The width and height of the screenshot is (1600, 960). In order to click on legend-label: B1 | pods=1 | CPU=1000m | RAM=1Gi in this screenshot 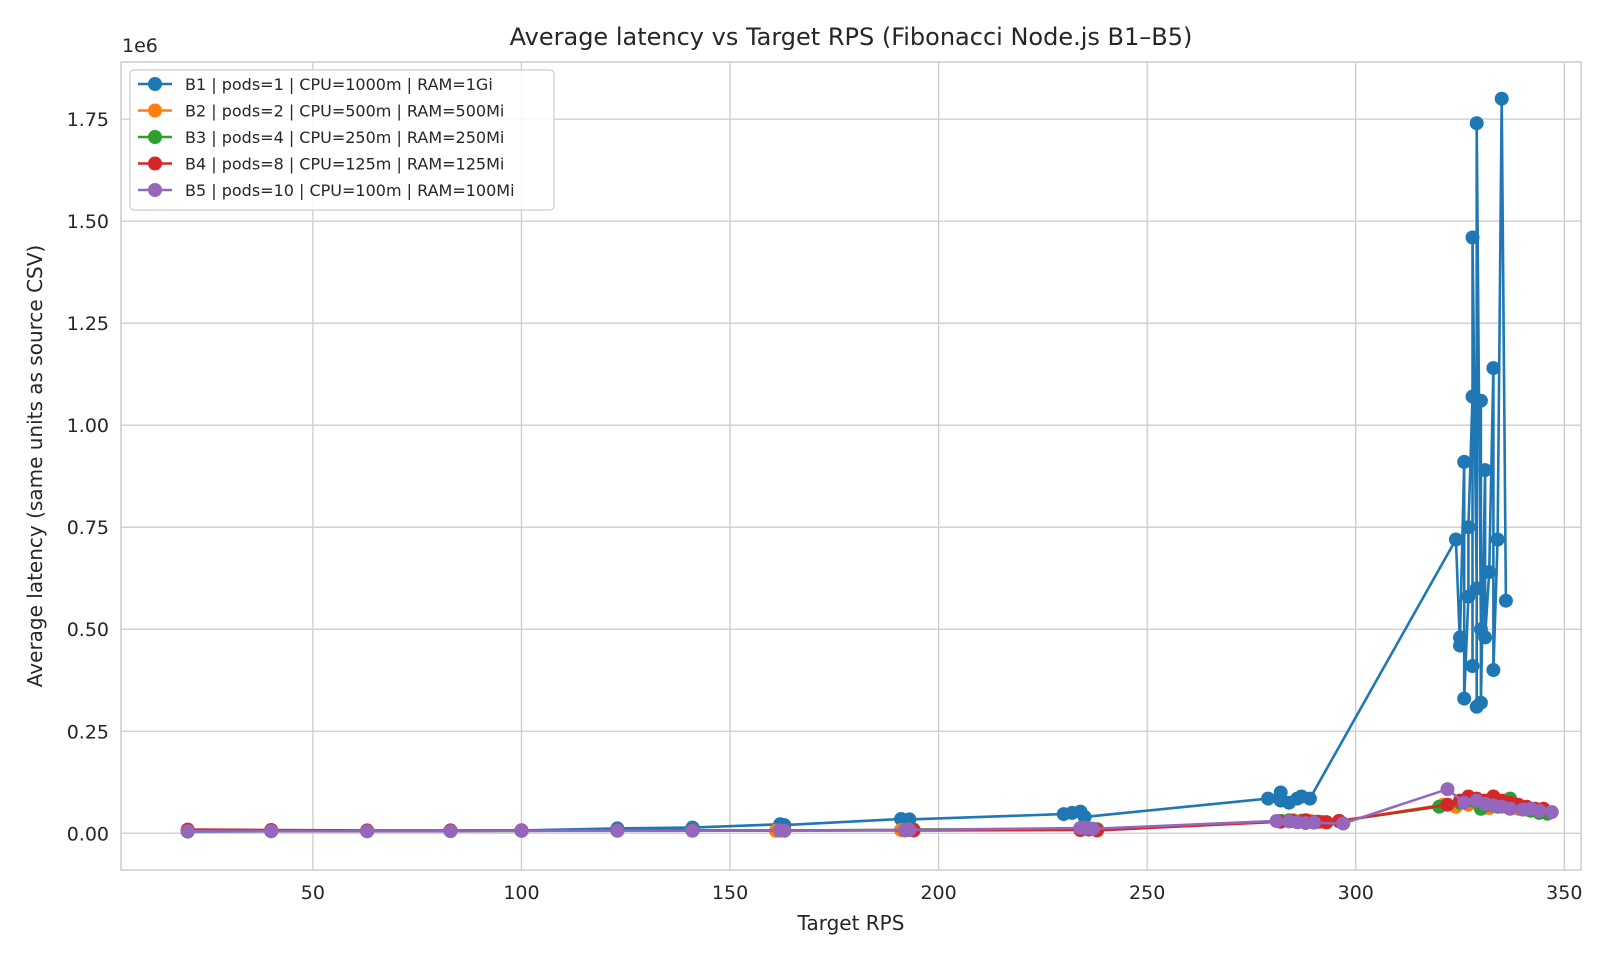, I will do `click(339, 84)`.